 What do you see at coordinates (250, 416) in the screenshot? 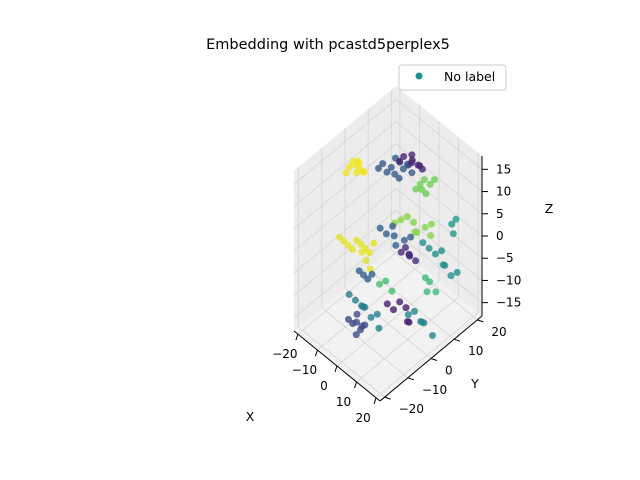
I see `x-axis-label: X` at bounding box center [250, 416].